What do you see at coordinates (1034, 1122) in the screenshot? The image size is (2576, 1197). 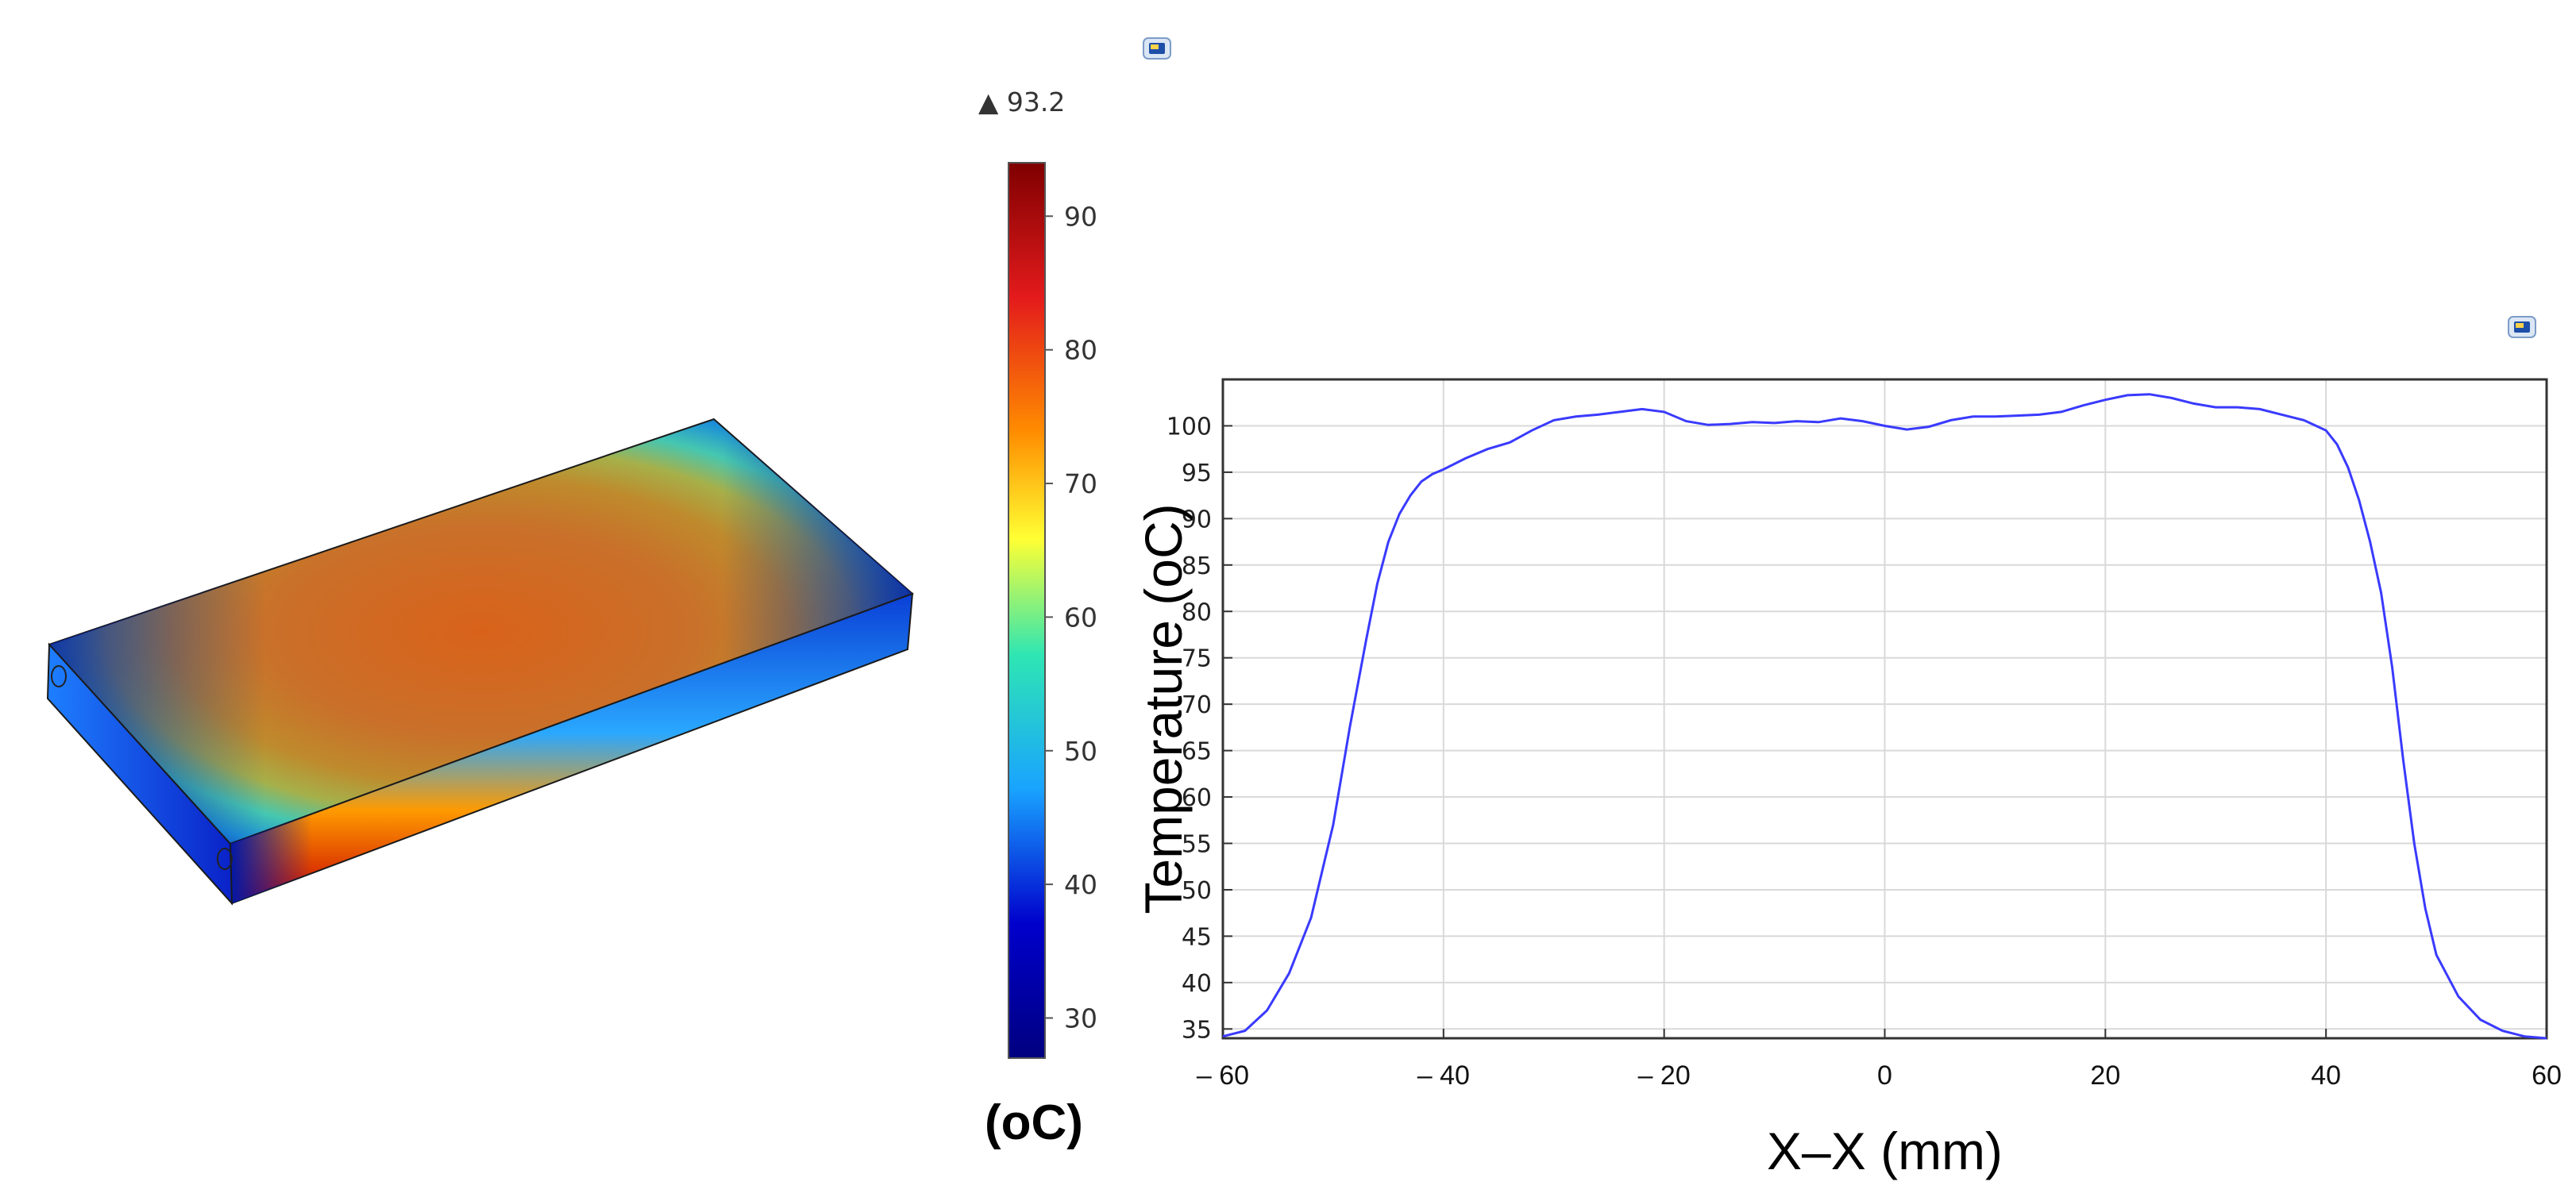 I see `colorbar-unit: (oC)` at bounding box center [1034, 1122].